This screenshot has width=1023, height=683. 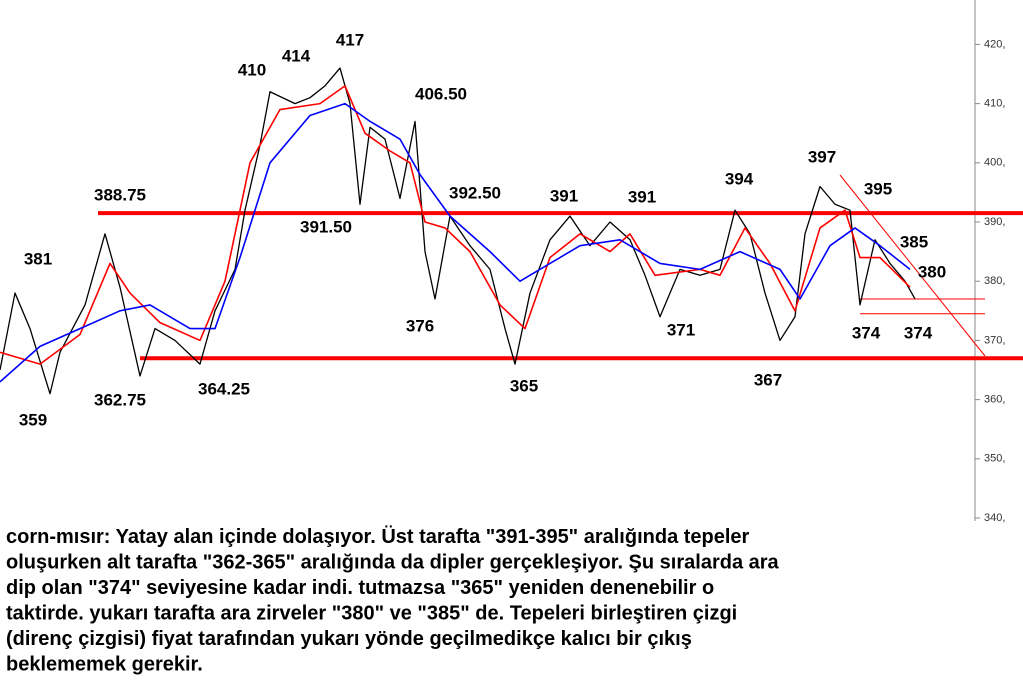 I want to click on price-annotation: 414, so click(x=296, y=55).